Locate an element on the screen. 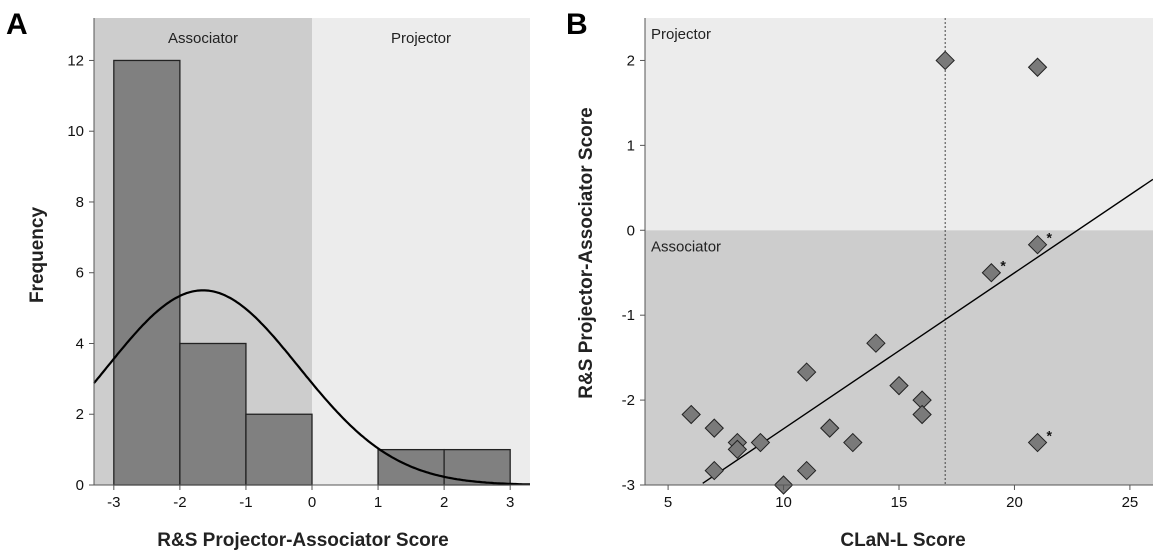 This screenshot has height=551, width=1153. panel-b-x-axis-title: CLaN-L Score is located at coordinates (902, 540).